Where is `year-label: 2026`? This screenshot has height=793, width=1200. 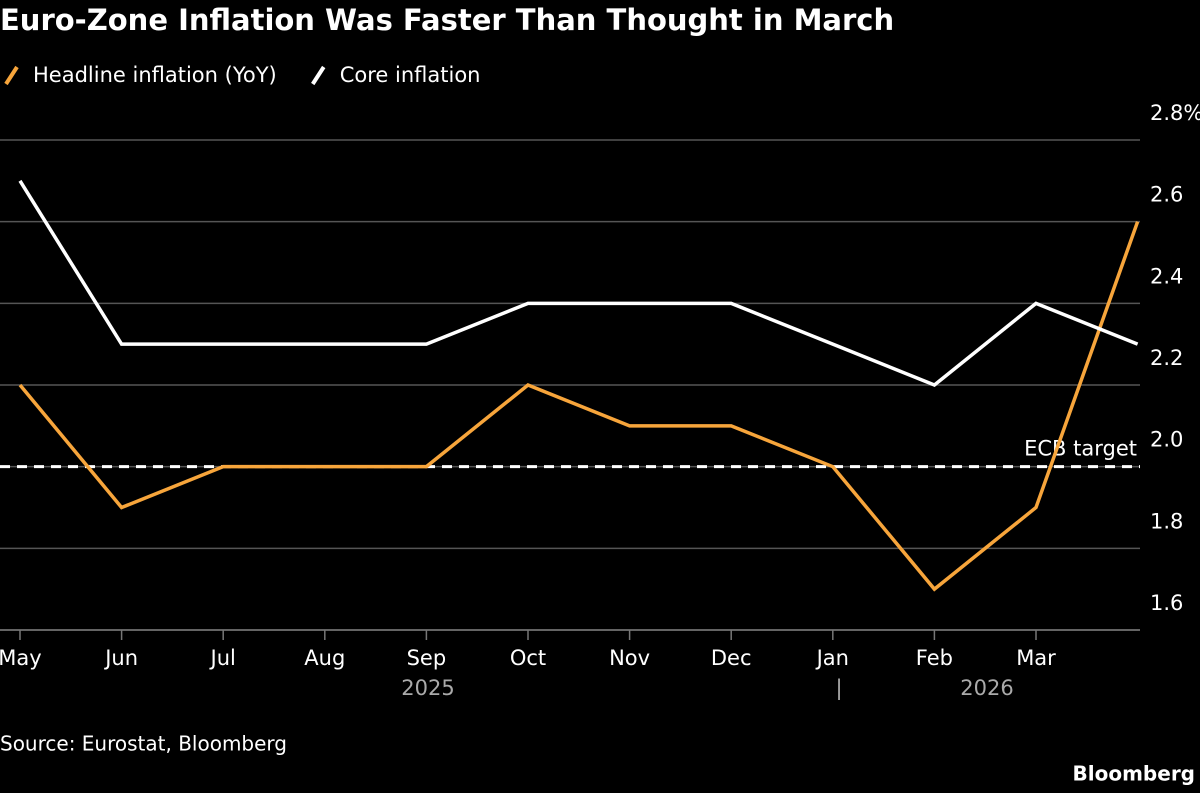 year-label: 2026 is located at coordinates (986, 688).